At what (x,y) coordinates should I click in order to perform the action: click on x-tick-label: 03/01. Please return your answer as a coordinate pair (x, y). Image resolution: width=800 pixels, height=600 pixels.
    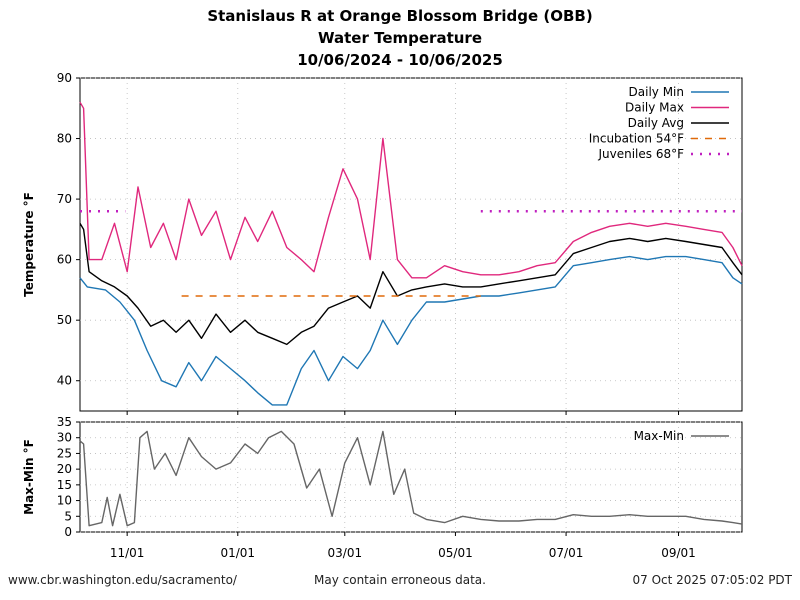
    Looking at the image, I should click on (345, 553).